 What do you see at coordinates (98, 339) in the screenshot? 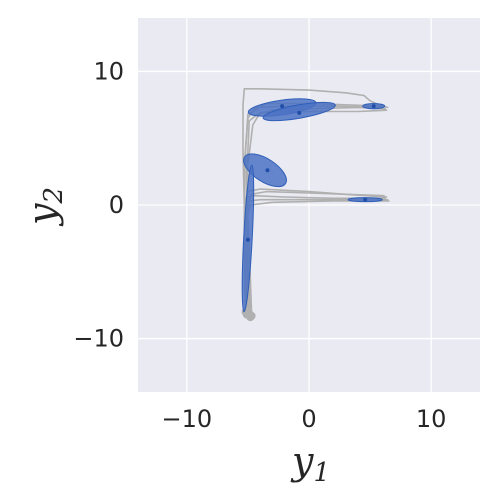
I see `y-tick-label: −10` at bounding box center [98, 339].